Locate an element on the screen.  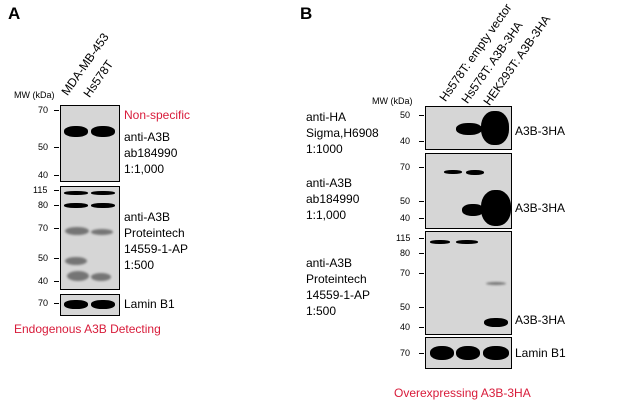
panel-b-mw-header: MW (kDa) is located at coordinates (392, 101).